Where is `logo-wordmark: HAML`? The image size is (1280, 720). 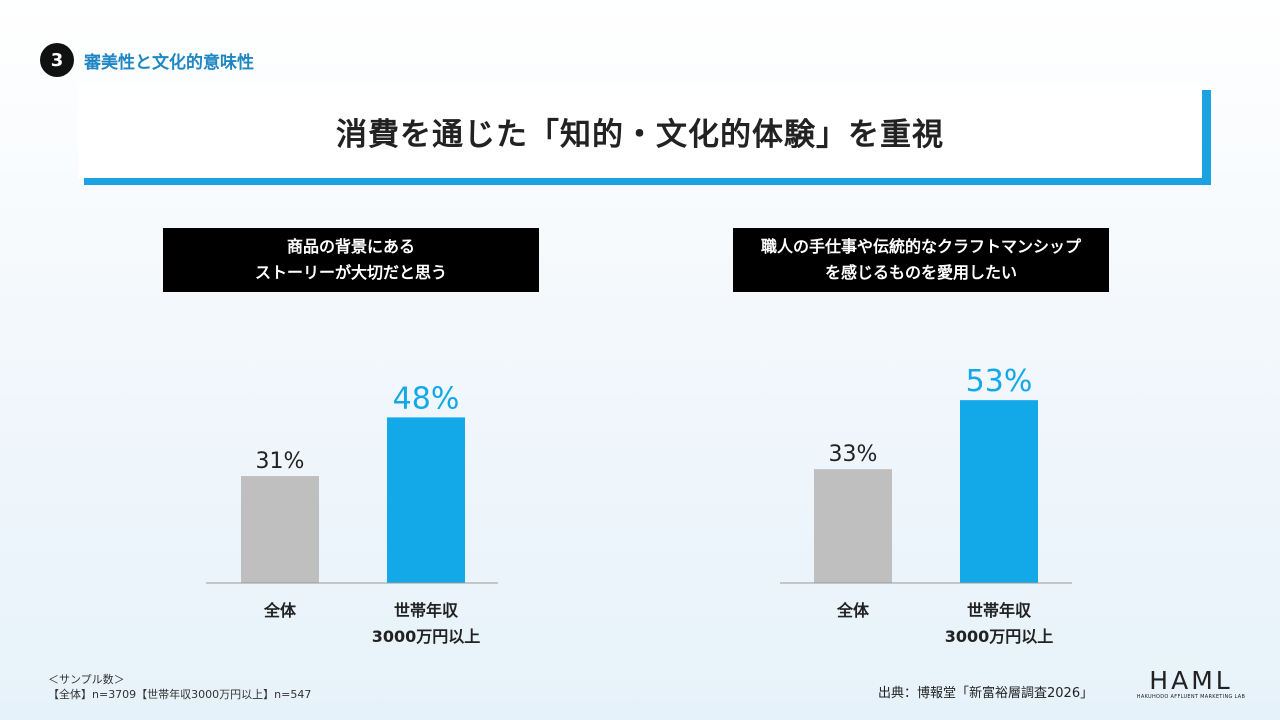 logo-wordmark: HAML is located at coordinates (1191, 680).